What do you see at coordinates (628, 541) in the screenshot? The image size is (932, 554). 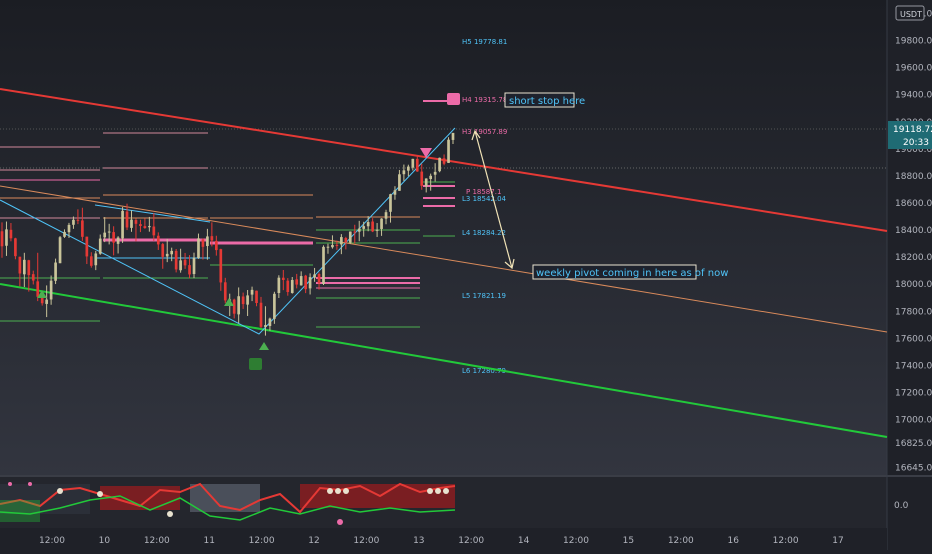 I see `time-tick-label: 15` at bounding box center [628, 541].